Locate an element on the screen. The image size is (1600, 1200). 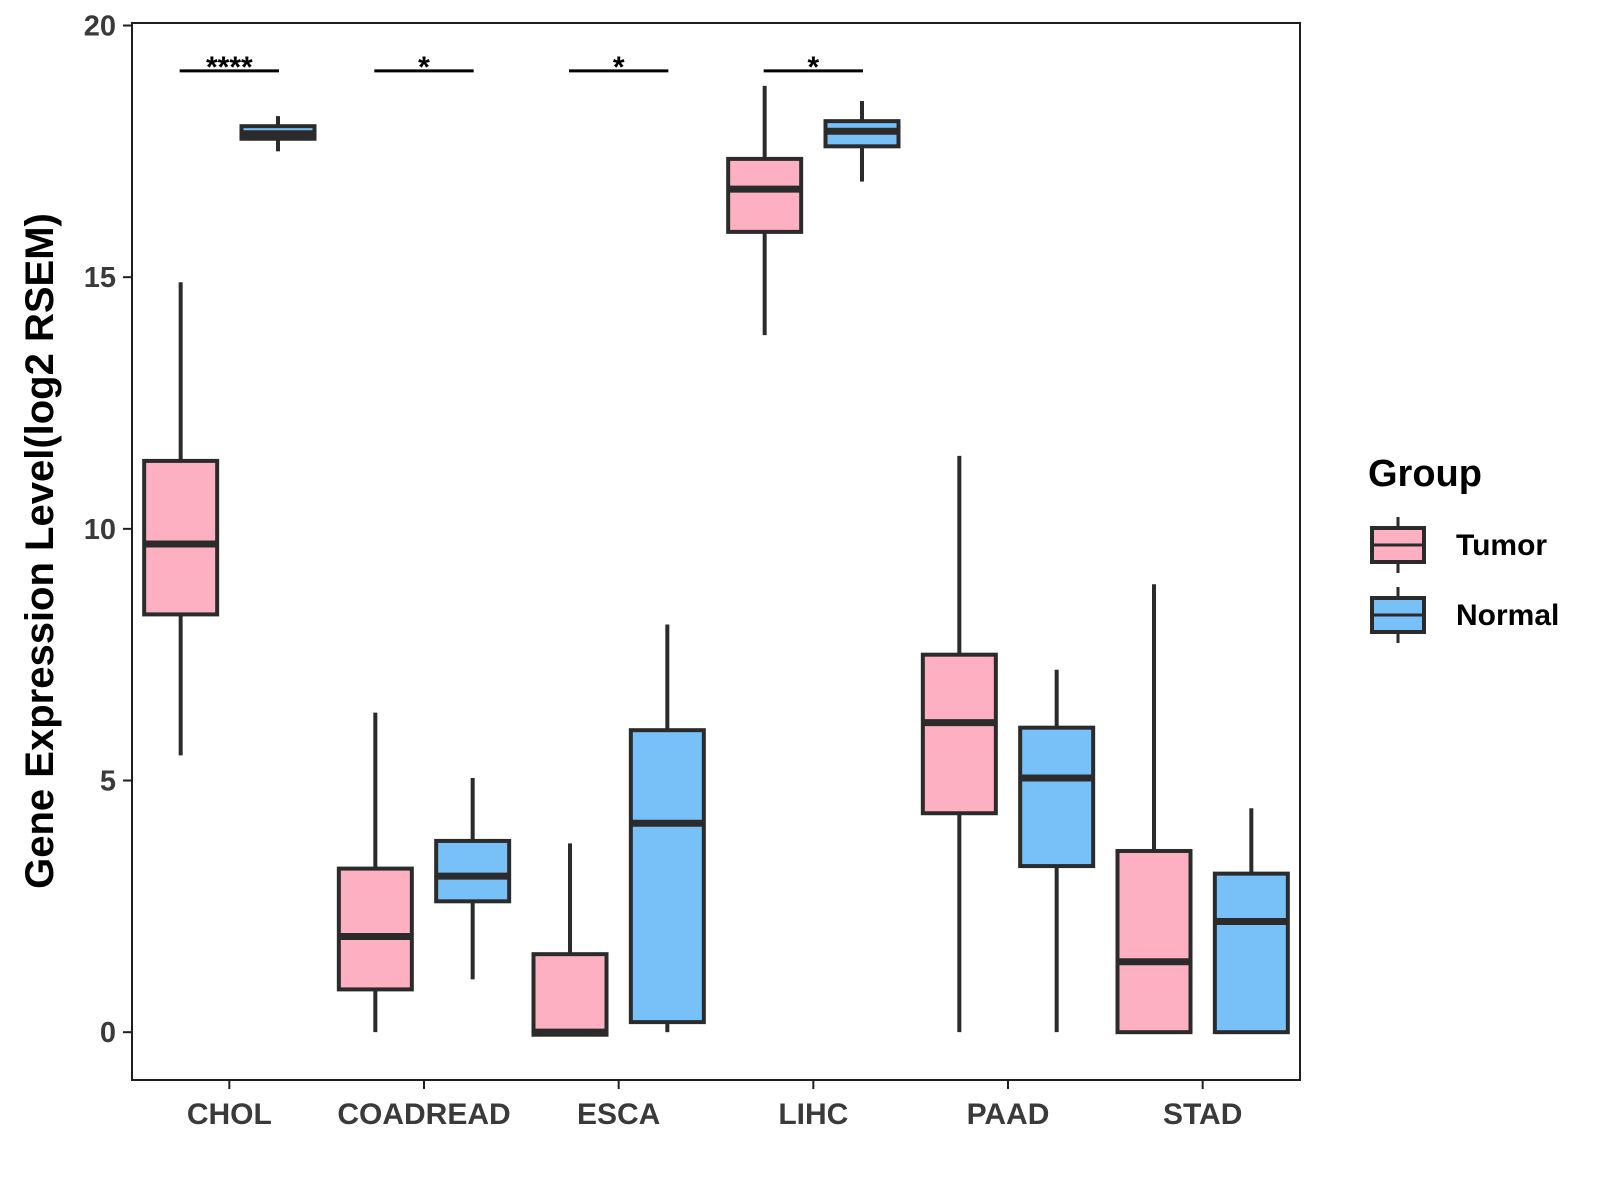
significance-annotations: **** * * * is located at coordinates (521, 67).